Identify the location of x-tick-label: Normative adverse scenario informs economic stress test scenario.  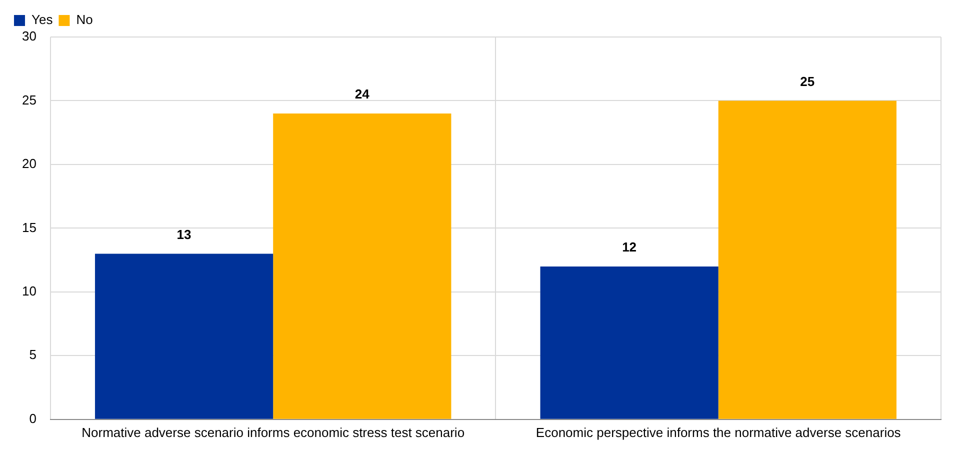
(273, 432).